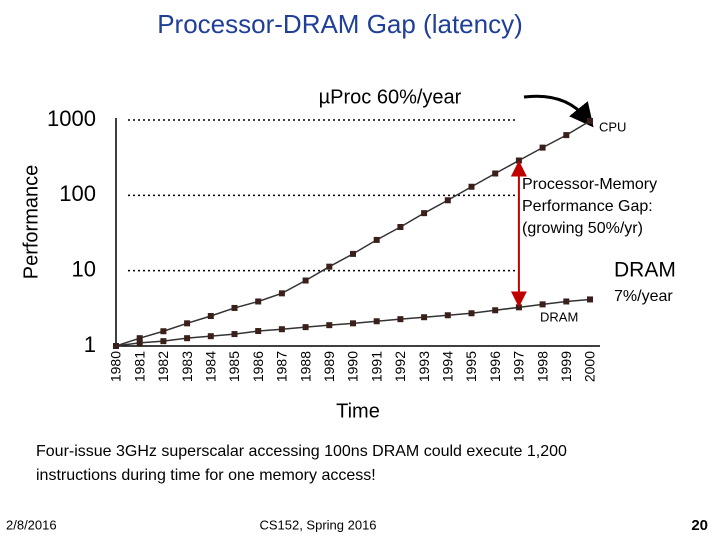 This screenshot has width=720, height=540. What do you see at coordinates (495, 366) in the screenshot?
I see `x-tick-label: 1996` at bounding box center [495, 366].